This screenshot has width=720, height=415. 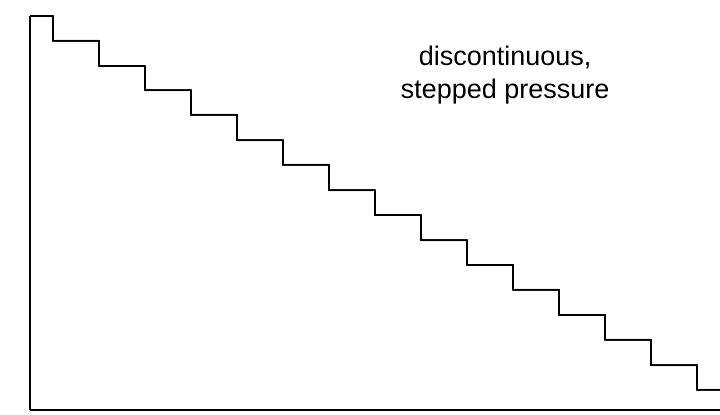 I want to click on annotation: discontinuous, stepped pressure, so click(x=505, y=72).